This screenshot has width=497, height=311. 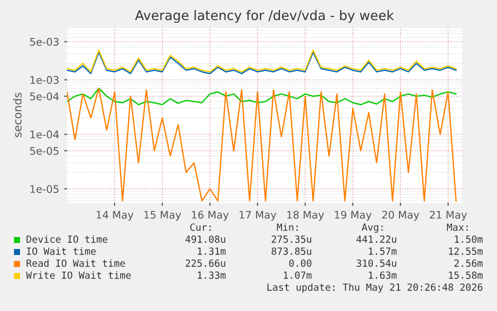 What do you see at coordinates (292, 239) in the screenshot?
I see `text: 275.35u` at bounding box center [292, 239].